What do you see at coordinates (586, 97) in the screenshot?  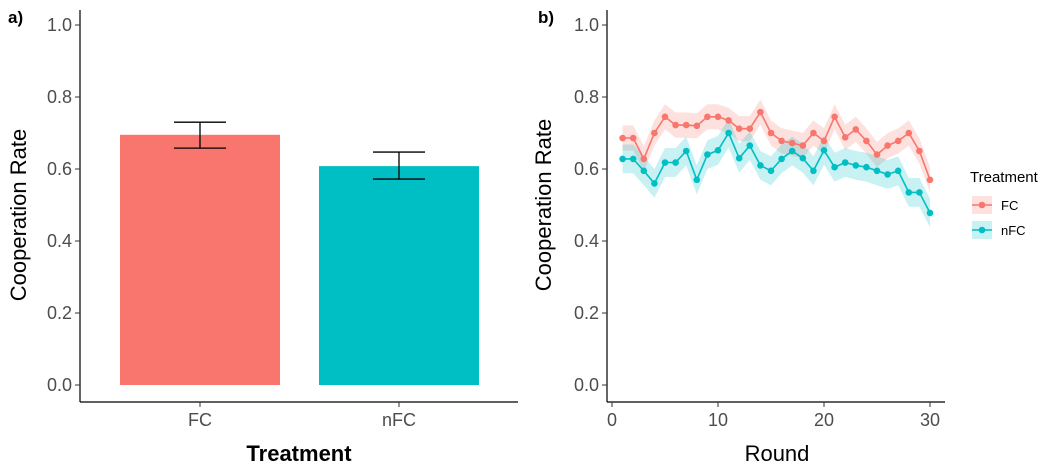 I see `y-tick-label: 0.8` at bounding box center [586, 97].